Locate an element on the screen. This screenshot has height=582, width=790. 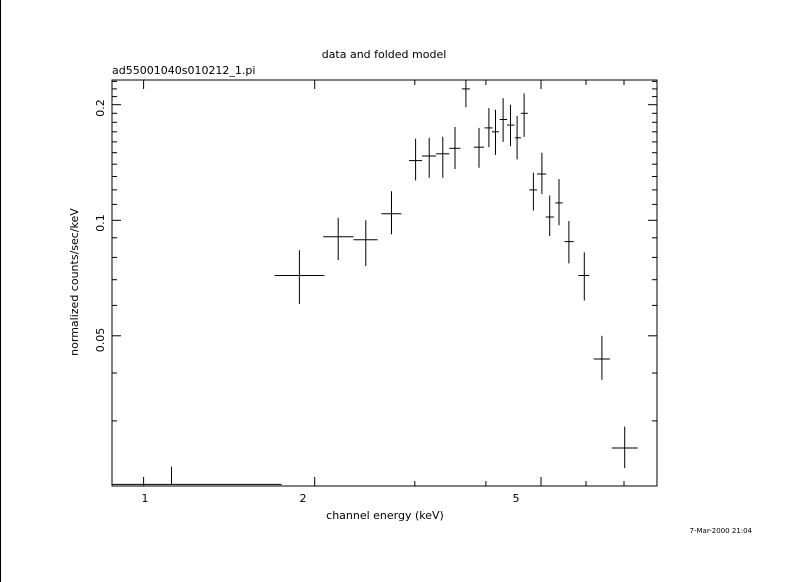
x-tick-label-5: 5 is located at coordinates (516, 498).